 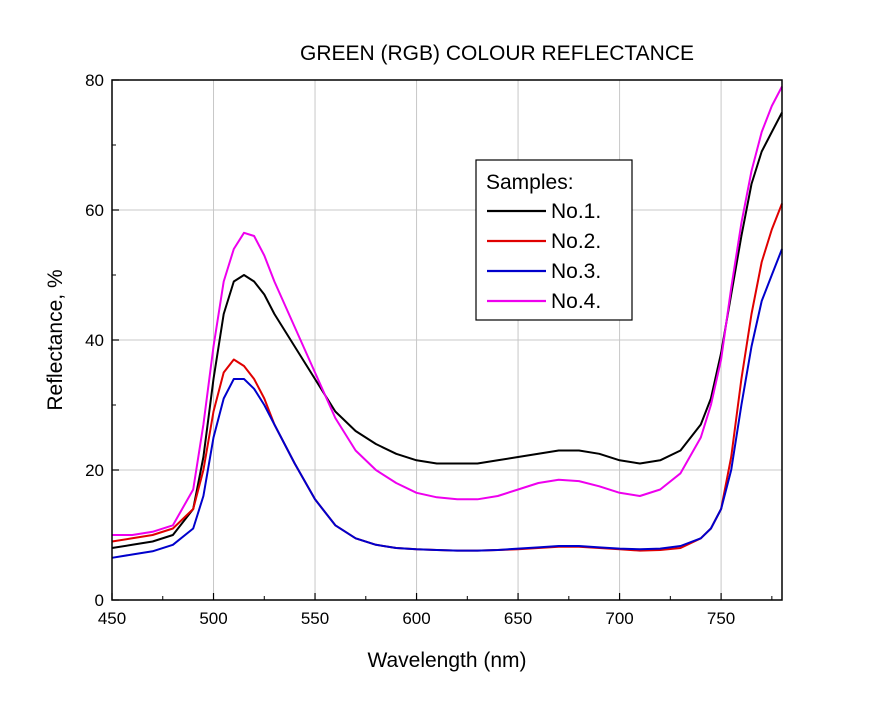 What do you see at coordinates (315, 618) in the screenshot?
I see `x-tick-label: 550` at bounding box center [315, 618].